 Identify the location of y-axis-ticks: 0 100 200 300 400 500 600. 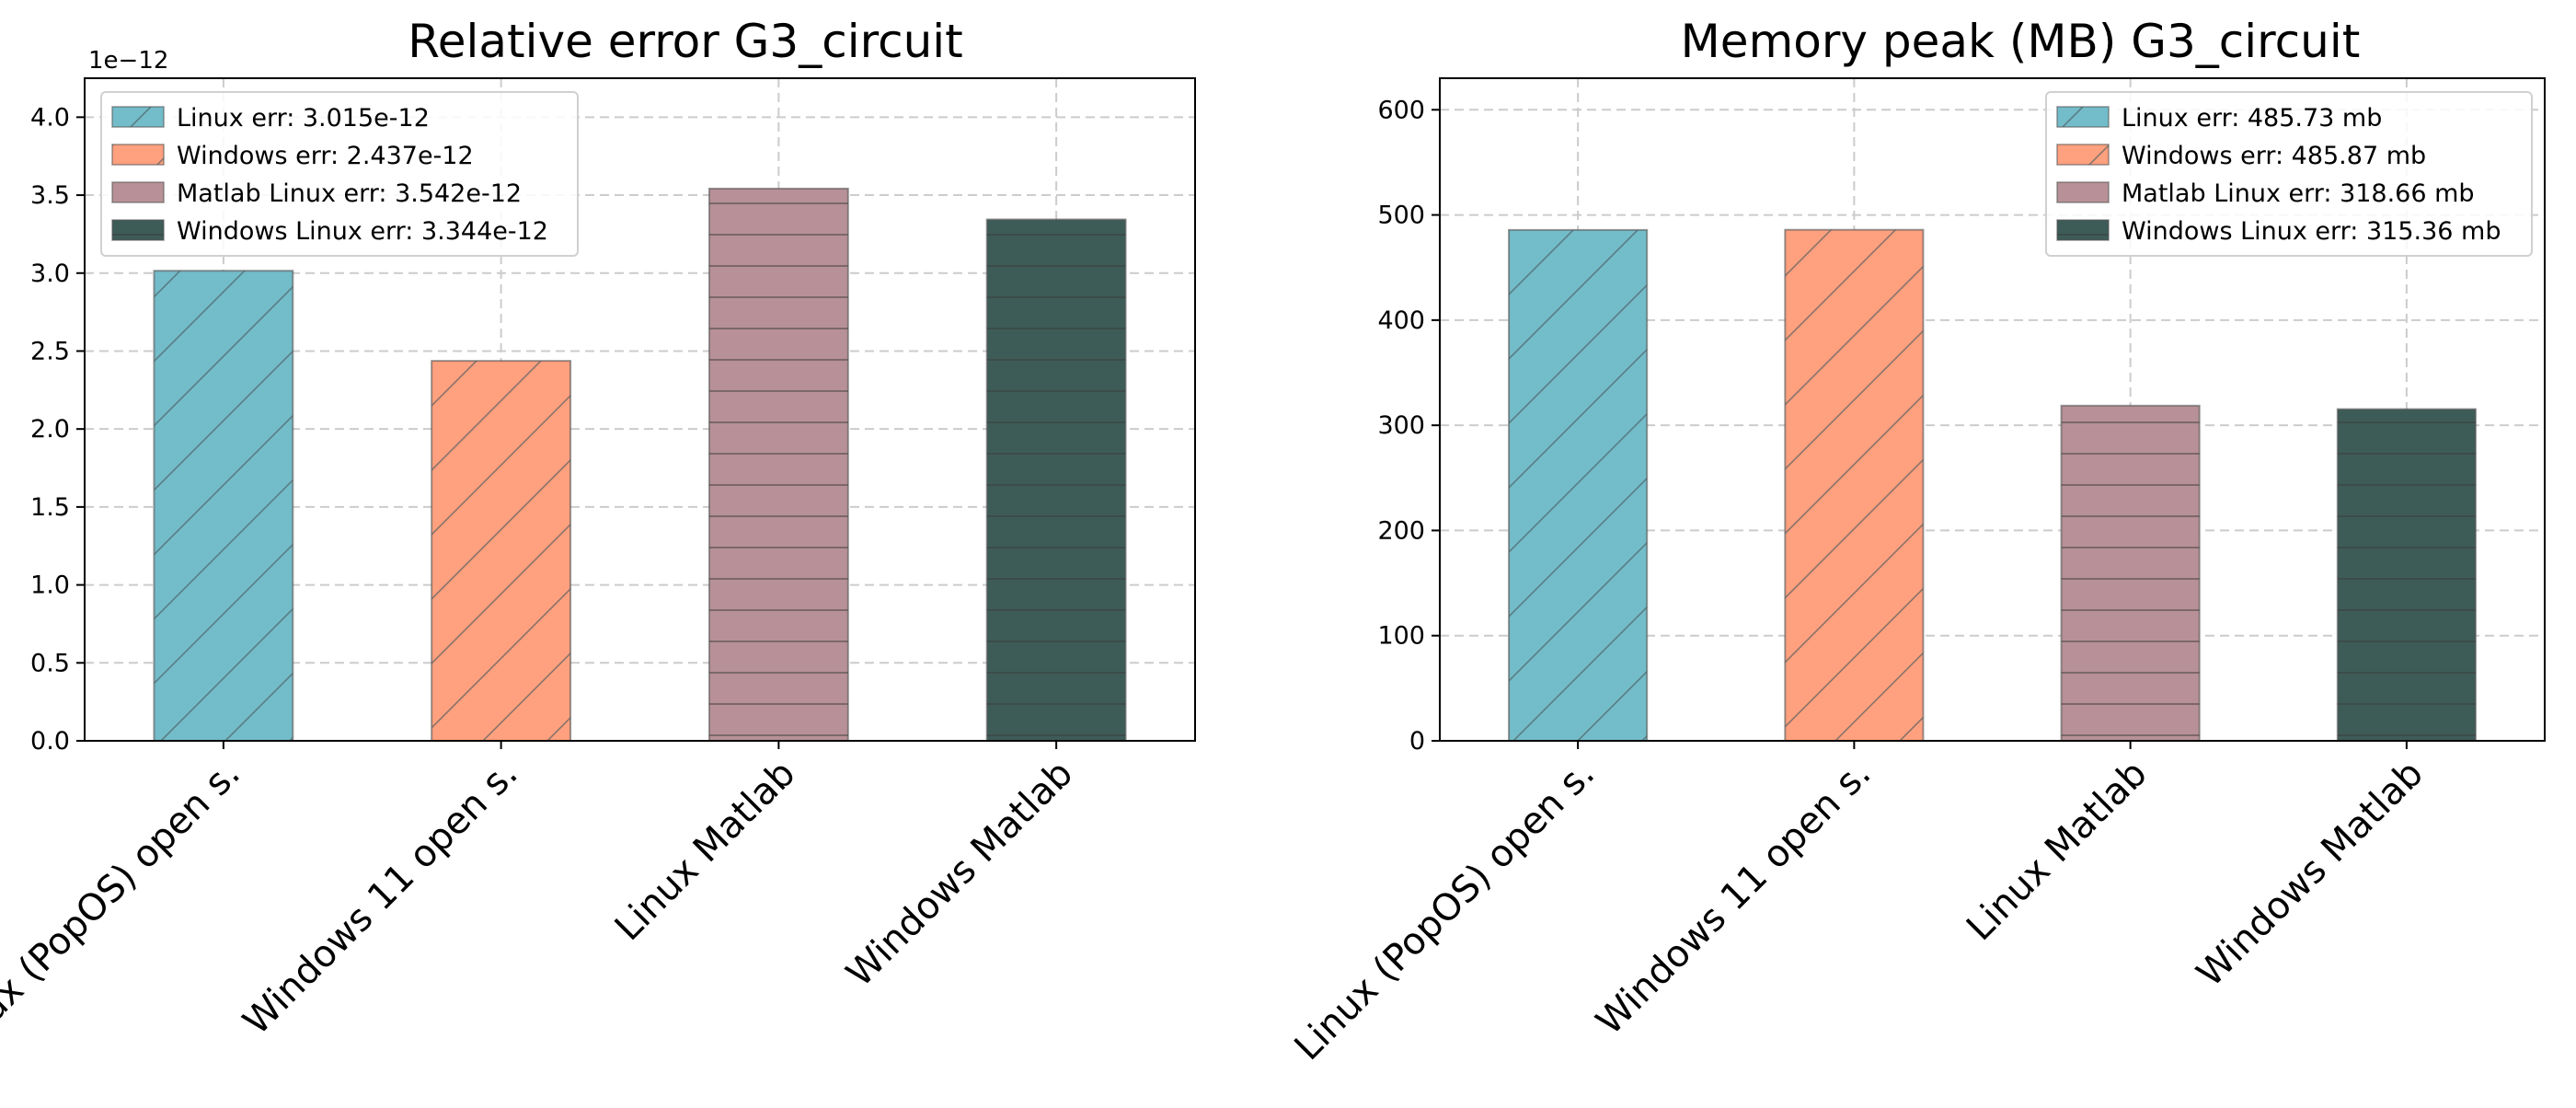
(1408, 426).